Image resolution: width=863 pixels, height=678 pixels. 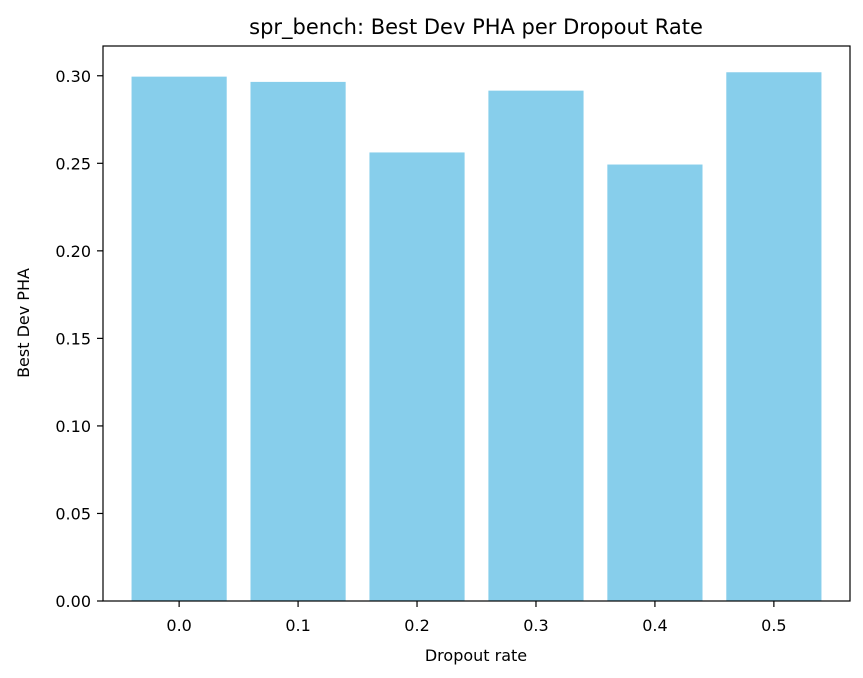 I want to click on bar-0.2, so click(x=417, y=377).